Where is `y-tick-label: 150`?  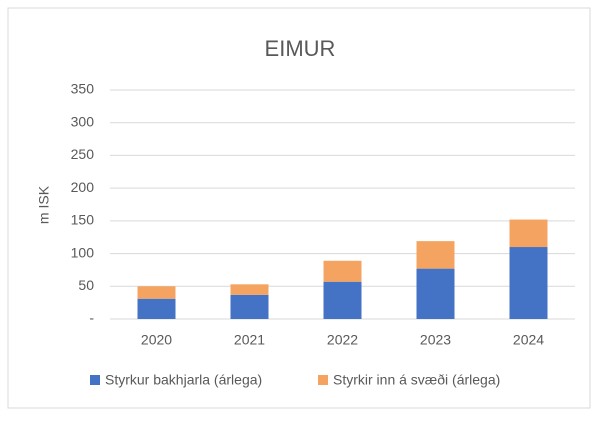
y-tick-label: 150 is located at coordinates (83, 220).